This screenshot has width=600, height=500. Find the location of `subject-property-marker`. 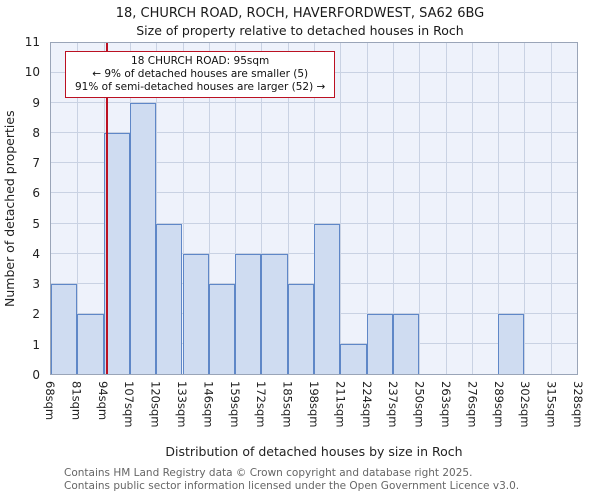

subject-property-marker is located at coordinates (106, 208).